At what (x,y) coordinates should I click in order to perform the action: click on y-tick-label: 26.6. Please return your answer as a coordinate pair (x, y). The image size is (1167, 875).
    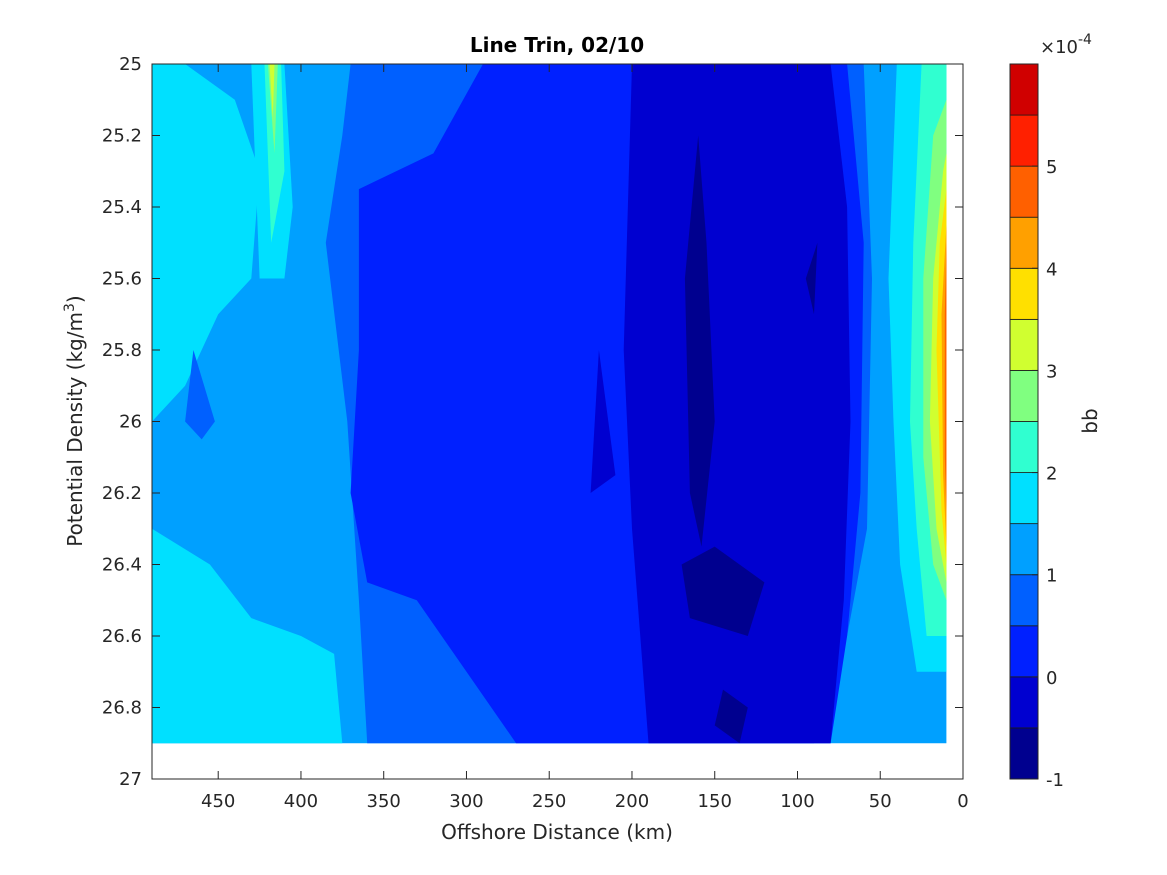
    Looking at the image, I should click on (122, 636).